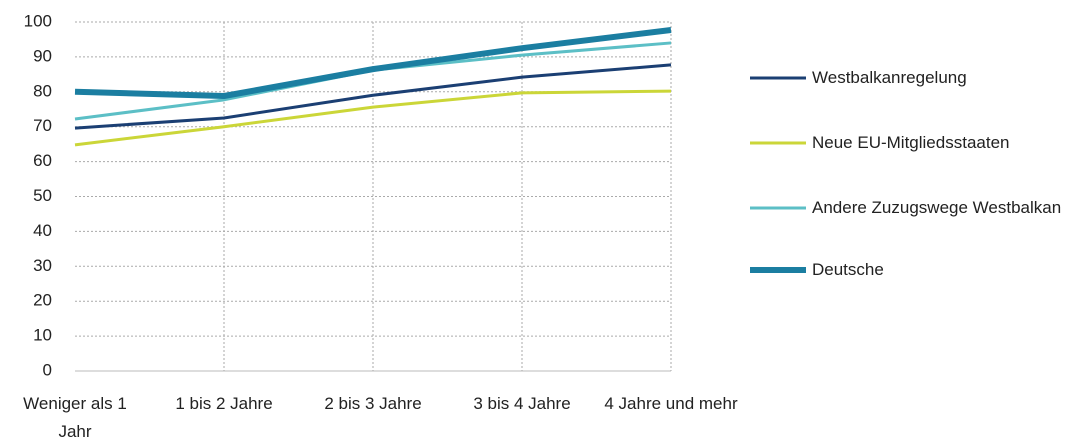  I want to click on x-tick-label: 3 bis 4 Jahre, so click(522, 403).